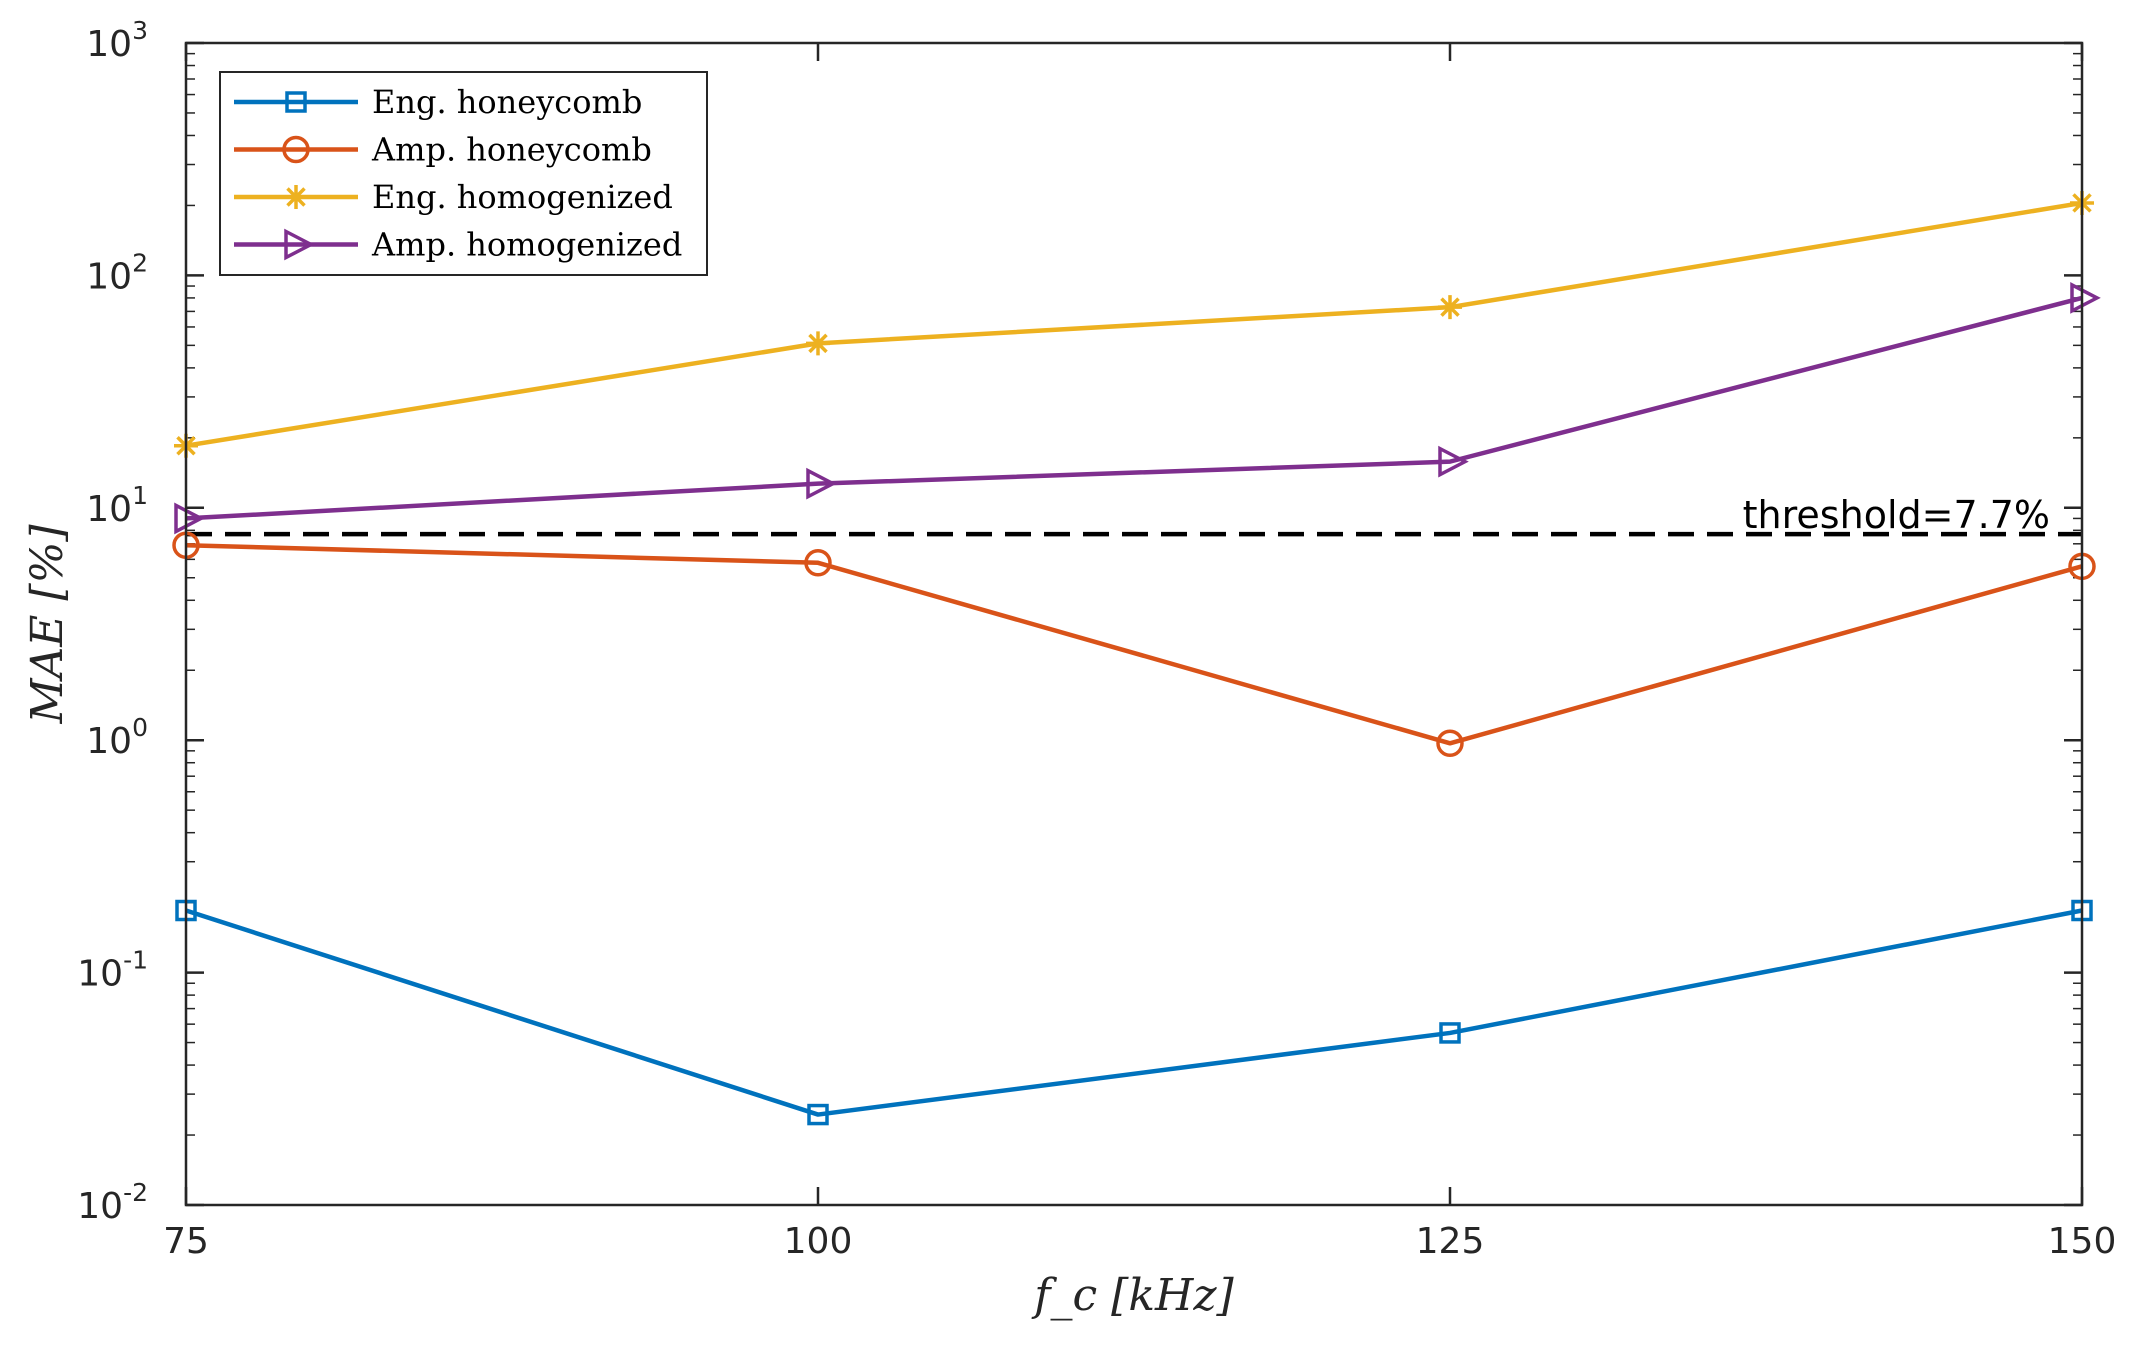 Image resolution: width=2143 pixels, height=1358 pixels. What do you see at coordinates (522, 197) in the screenshot?
I see `legend-label: Eng. homogenized` at bounding box center [522, 197].